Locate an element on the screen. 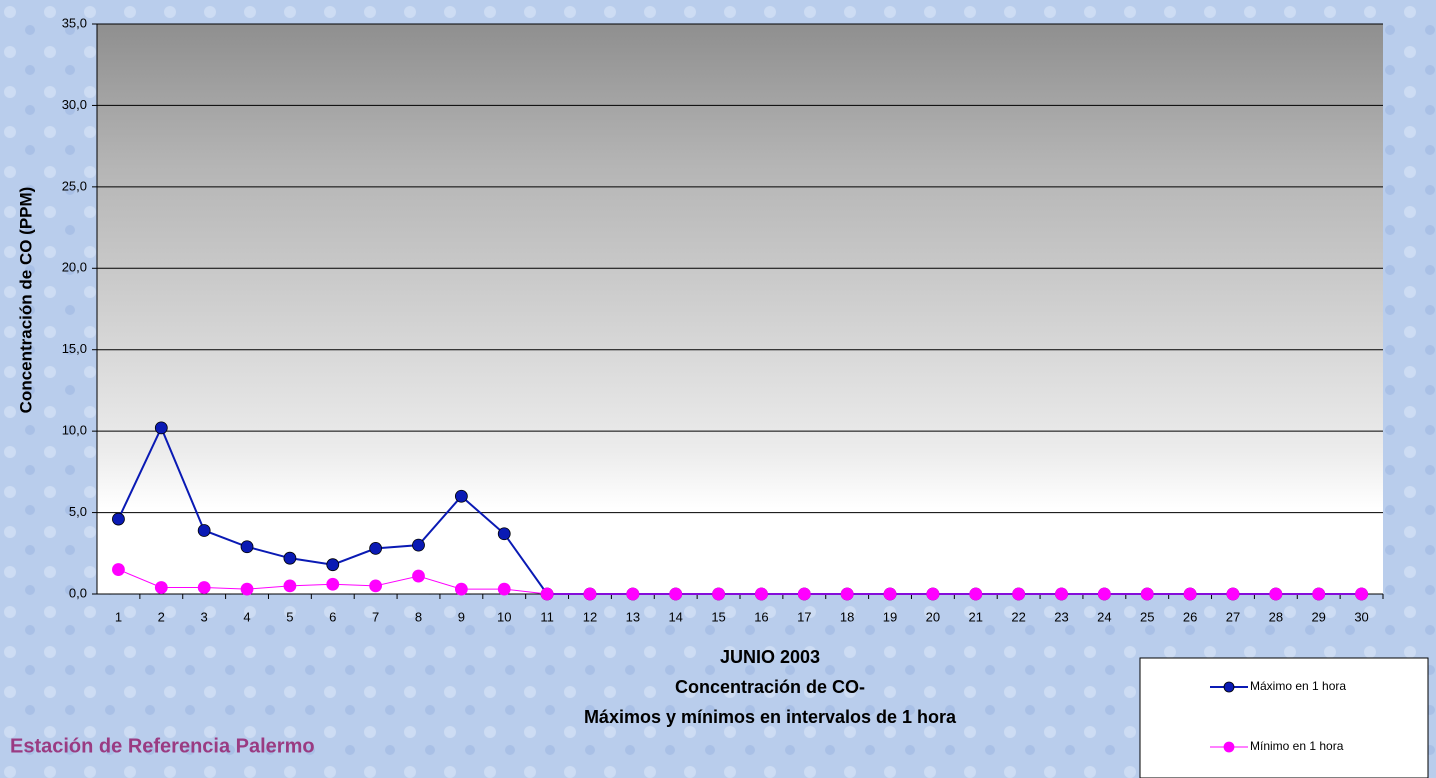 The width and height of the screenshot is (1436, 778). y-tick-label: 35,0 is located at coordinates (74, 22).